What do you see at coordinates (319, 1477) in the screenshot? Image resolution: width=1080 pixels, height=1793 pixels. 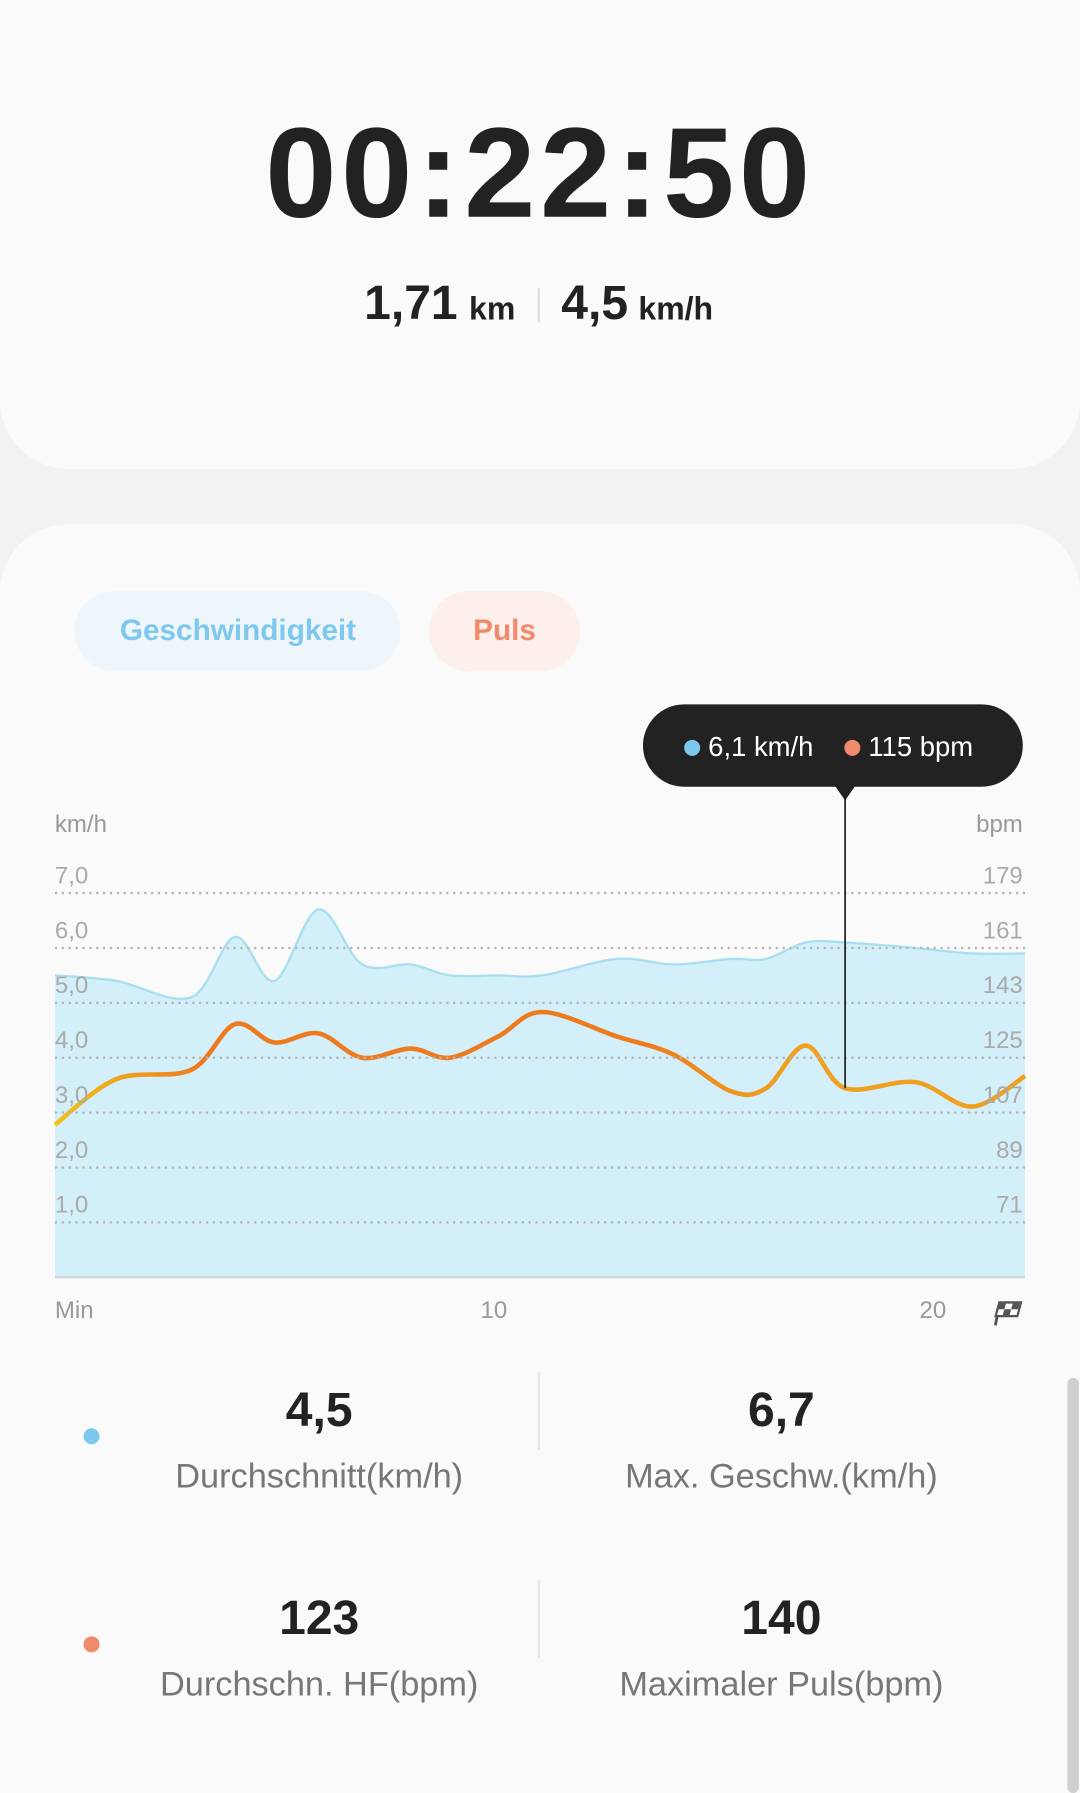 I see `stat-label: Durchschnitt(km/h)` at bounding box center [319, 1477].